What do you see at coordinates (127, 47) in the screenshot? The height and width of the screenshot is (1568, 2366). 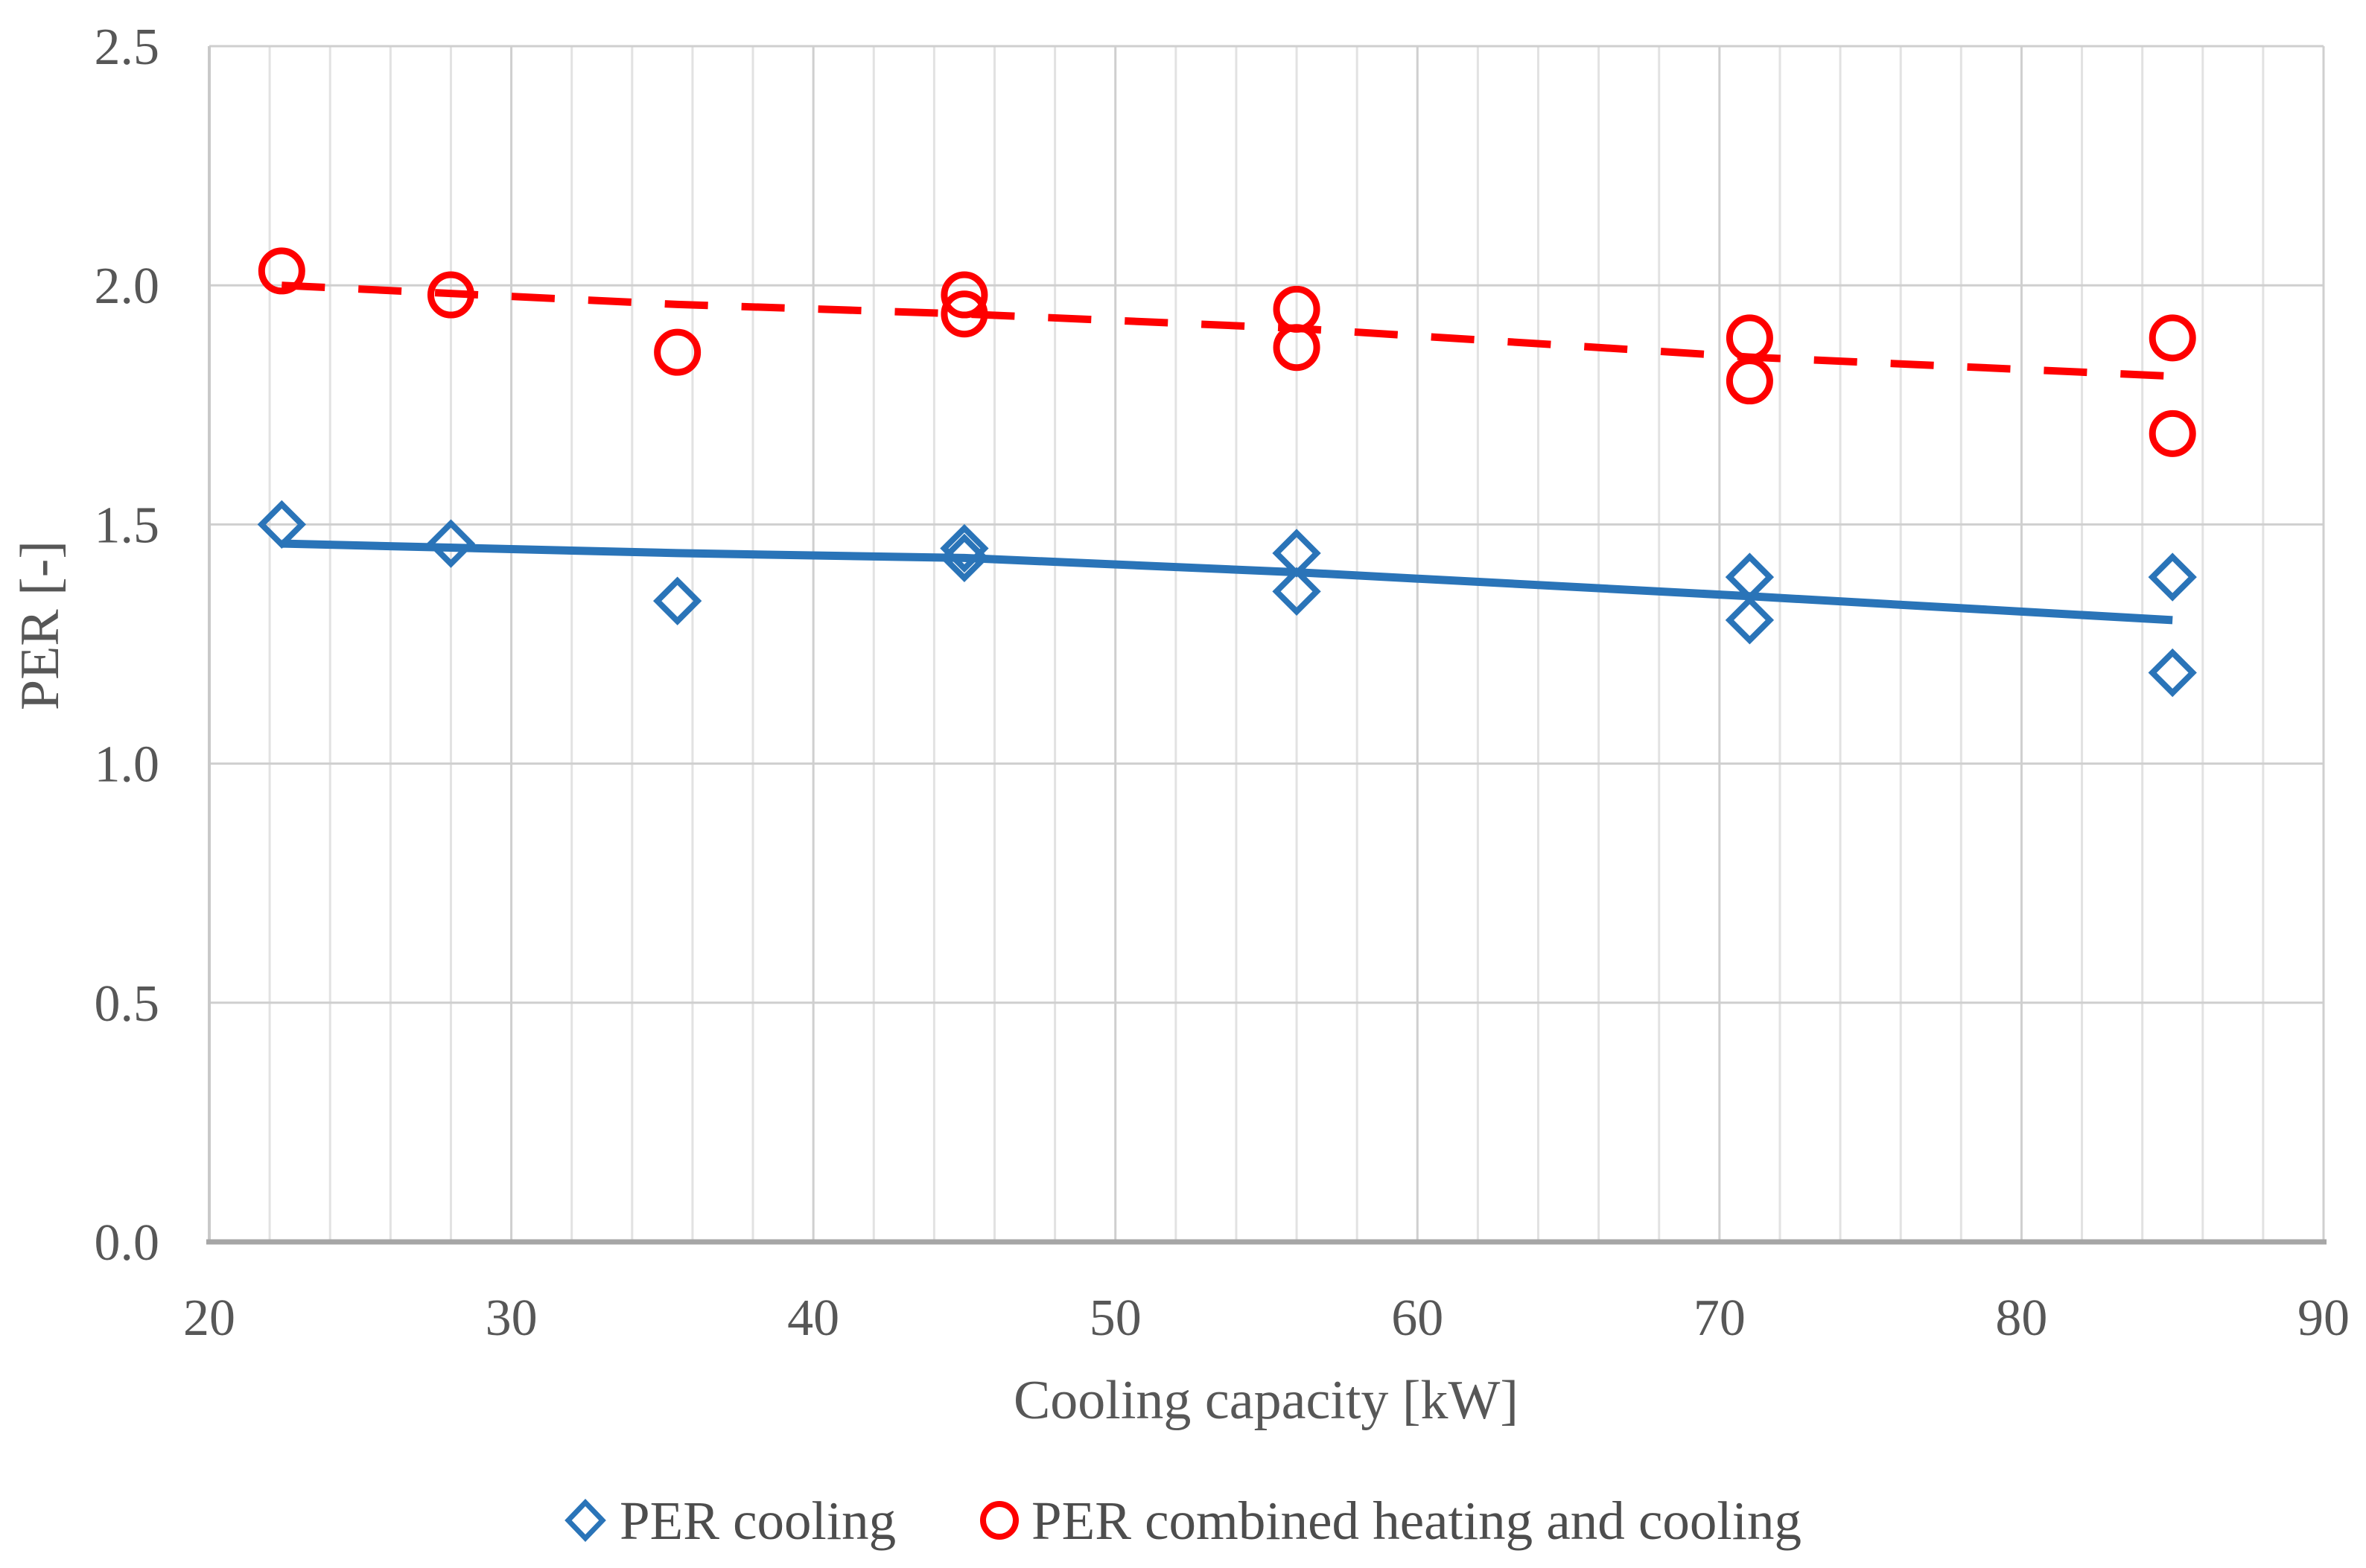 I see `y-tick-label: 2.5` at bounding box center [127, 47].